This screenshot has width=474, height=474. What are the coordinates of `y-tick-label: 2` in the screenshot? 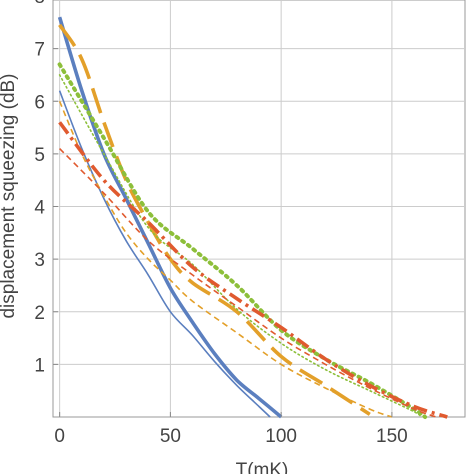 It's located at (39, 313).